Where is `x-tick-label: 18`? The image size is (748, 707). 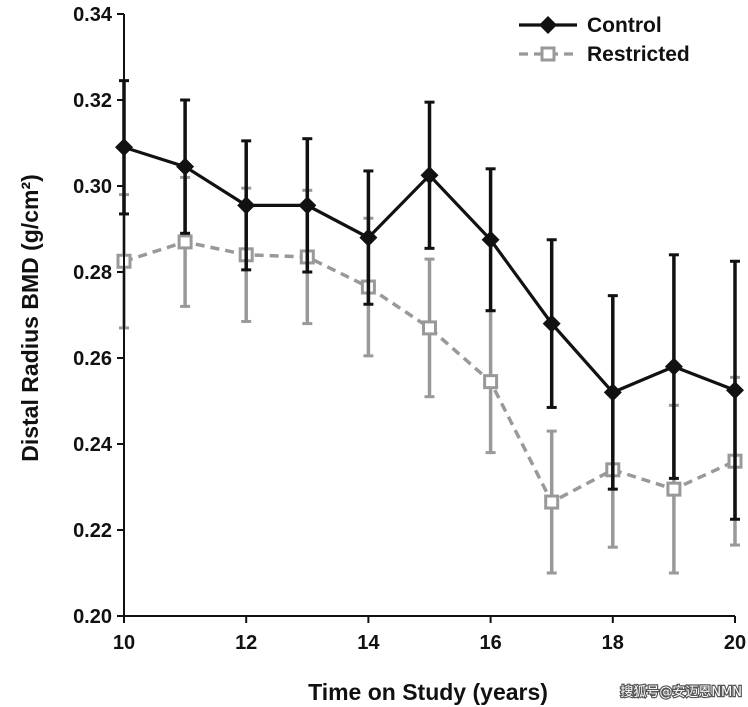
x-tick-label: 18 is located at coordinates (613, 643).